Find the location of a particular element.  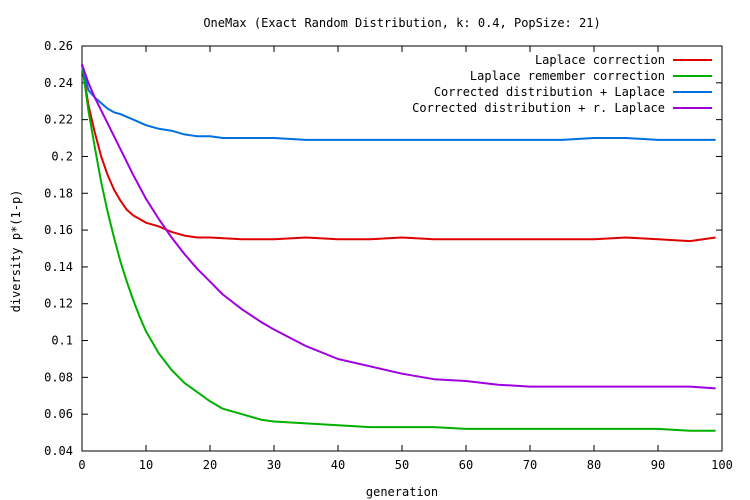

y-tick-label: 0.04 is located at coordinates (58, 451).